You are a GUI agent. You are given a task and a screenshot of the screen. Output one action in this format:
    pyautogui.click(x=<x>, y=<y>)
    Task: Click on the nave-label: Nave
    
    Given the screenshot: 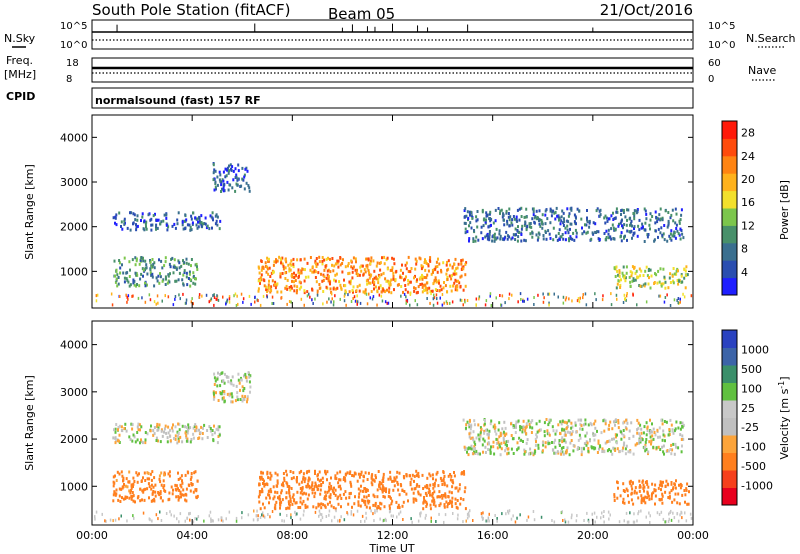 What is the action you would take?
    pyautogui.click(x=762, y=70)
    